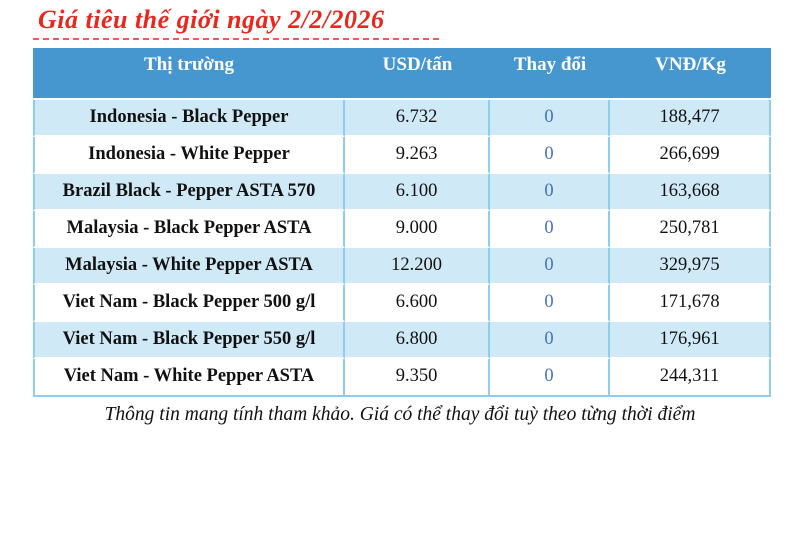 The width and height of the screenshot is (800, 550). What do you see at coordinates (417, 192) in the screenshot?
I see `usd-cell: 6.100` at bounding box center [417, 192].